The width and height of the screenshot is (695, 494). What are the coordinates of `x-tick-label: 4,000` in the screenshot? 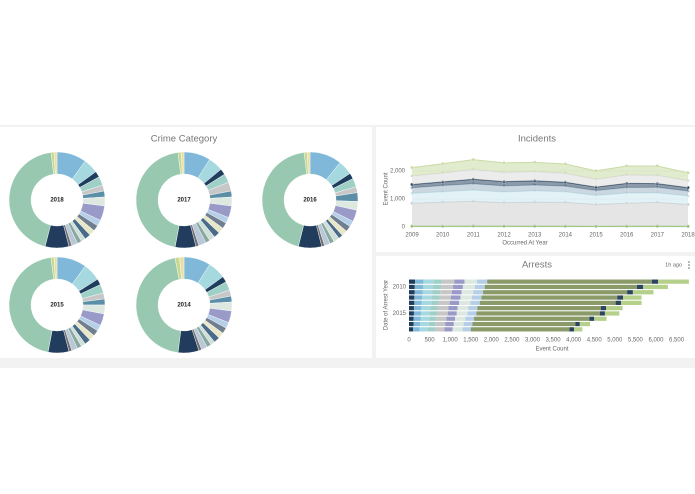 It's located at (574, 341).